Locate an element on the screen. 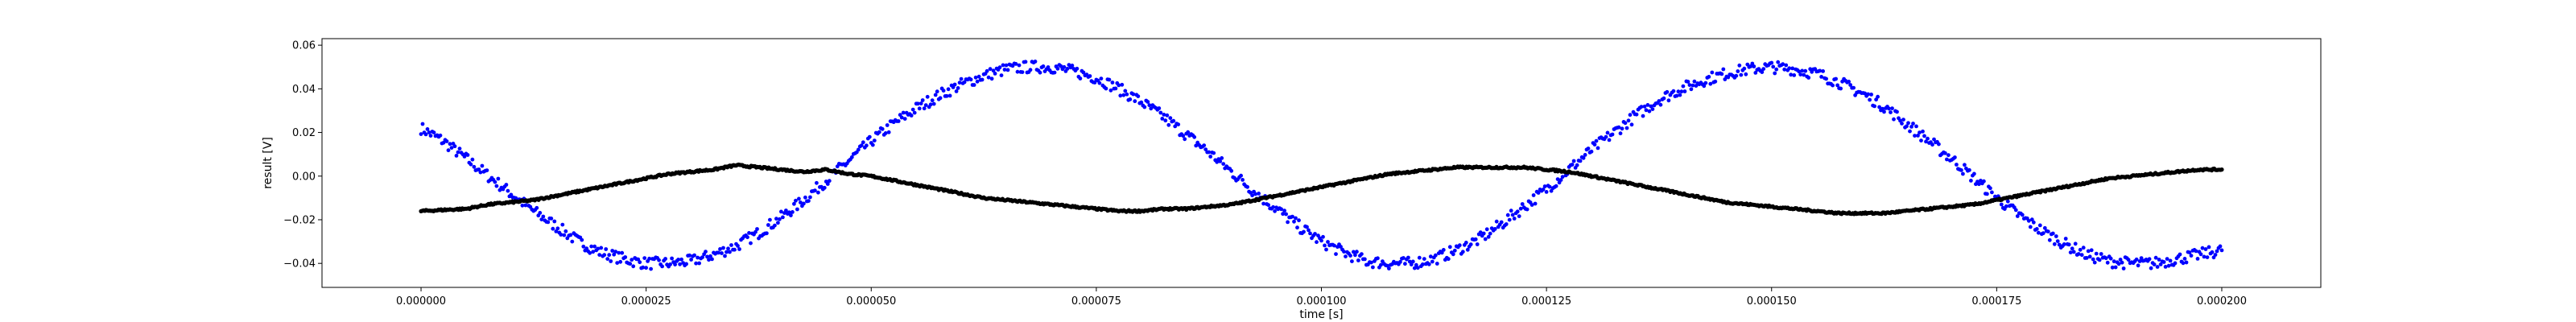 Image resolution: width=2576 pixels, height=322 pixels. x-tick-label: 0.000025 is located at coordinates (646, 301).